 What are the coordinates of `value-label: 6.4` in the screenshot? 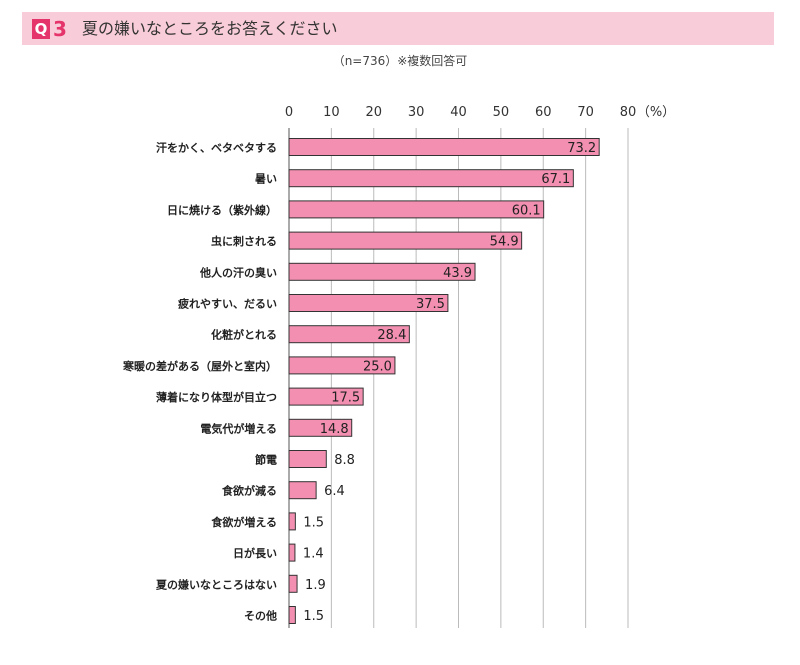 It's located at (334, 491).